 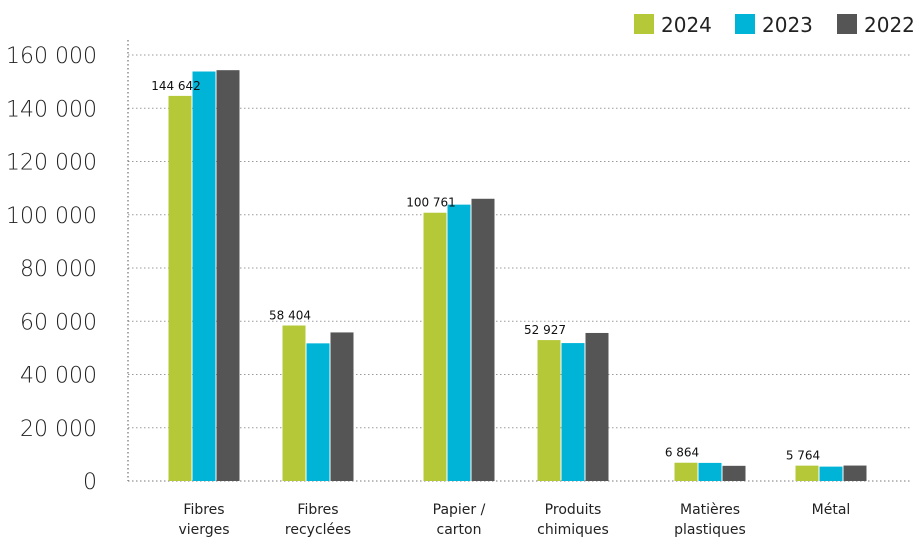 What do you see at coordinates (831, 510) in the screenshot?
I see `x-tick-label: Métal` at bounding box center [831, 510].